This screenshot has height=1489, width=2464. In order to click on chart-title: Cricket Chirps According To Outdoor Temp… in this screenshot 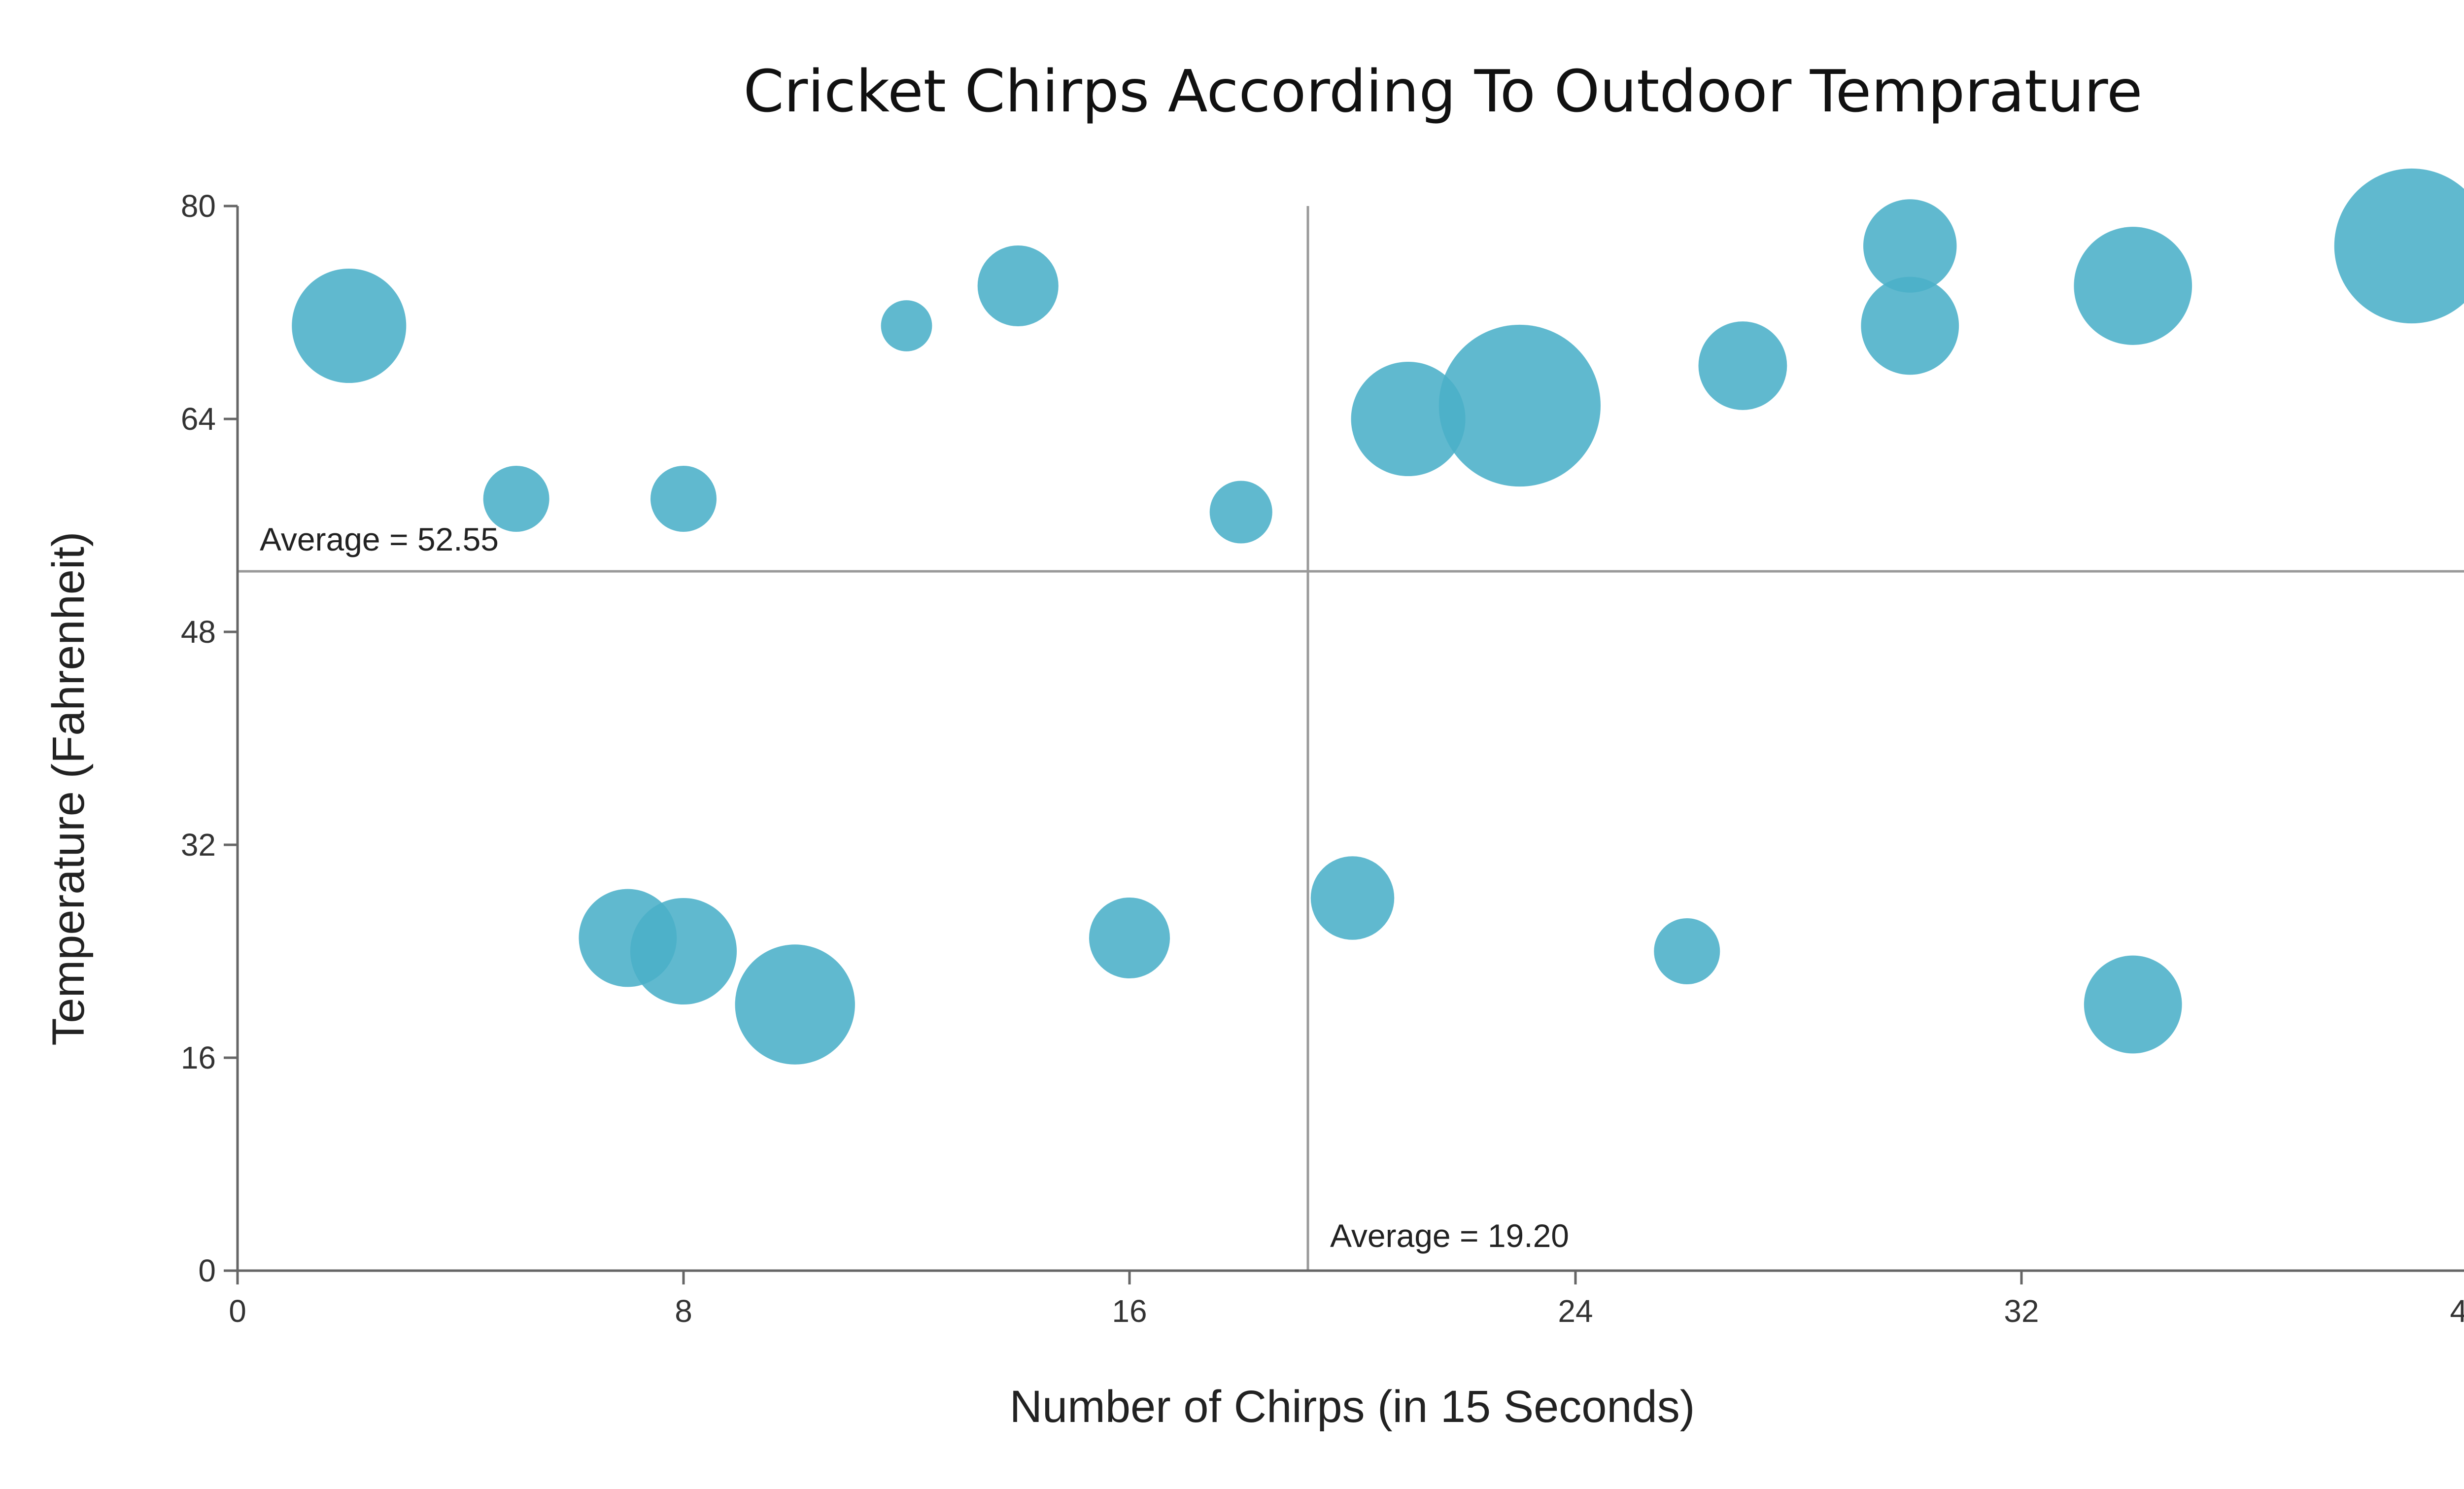, I will do `click(1442, 91)`.